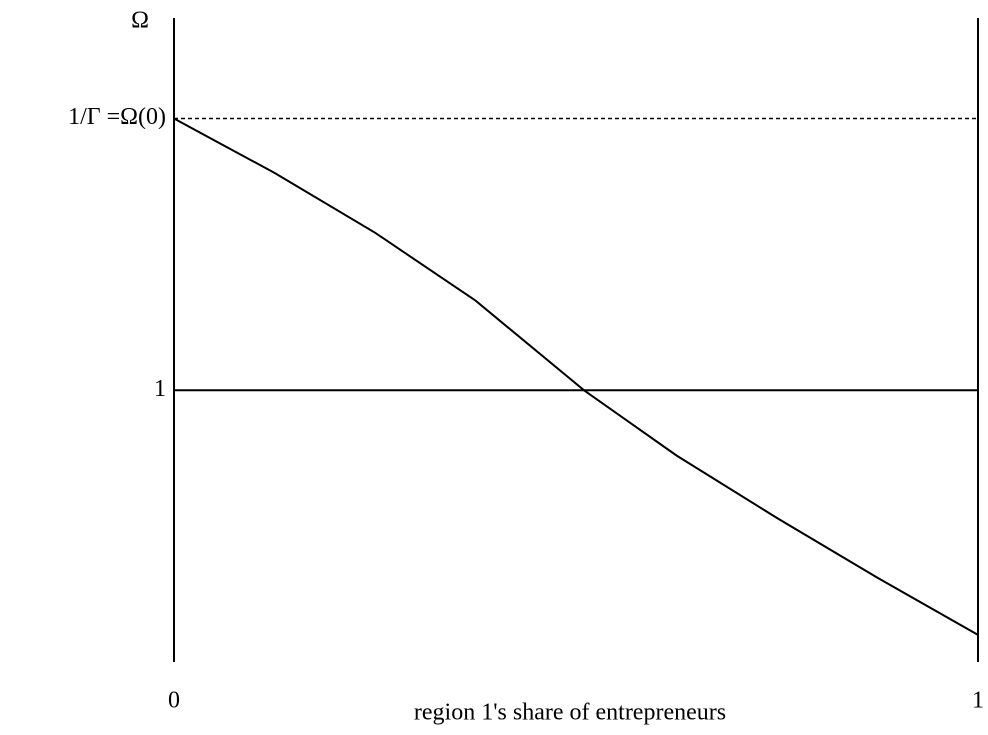 This screenshot has height=735, width=988. Describe the element at coordinates (978, 701) in the screenshot. I see `x-tick-label: 1` at that location.